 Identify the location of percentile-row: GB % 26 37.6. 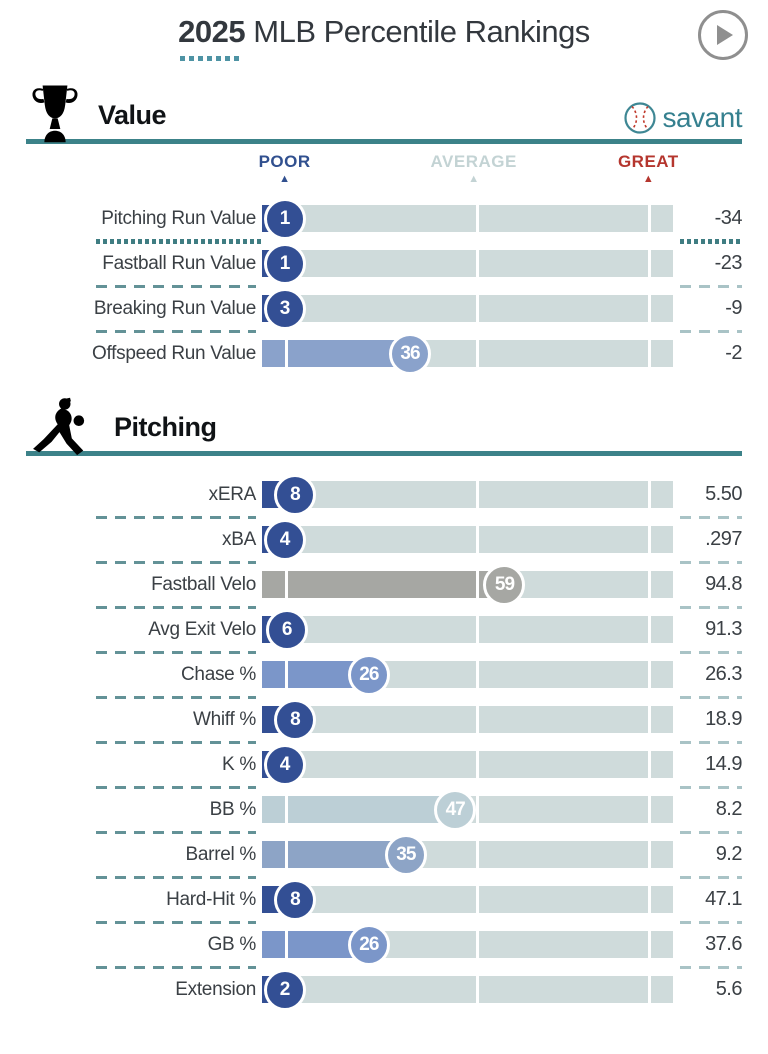
(384, 944).